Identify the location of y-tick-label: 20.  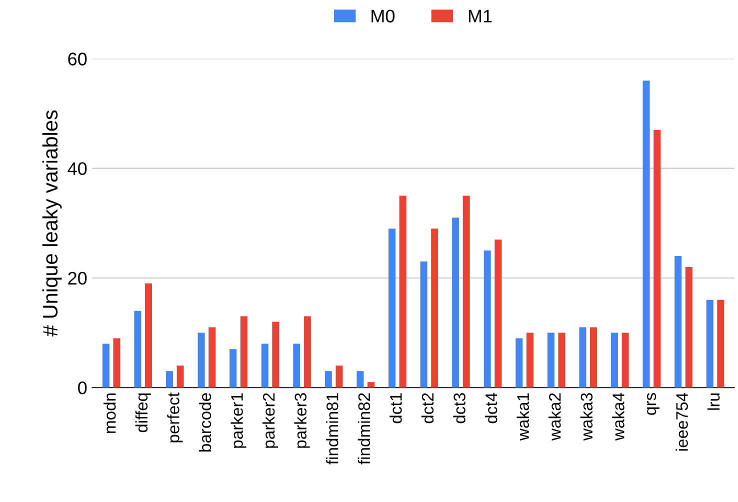
(77, 278).